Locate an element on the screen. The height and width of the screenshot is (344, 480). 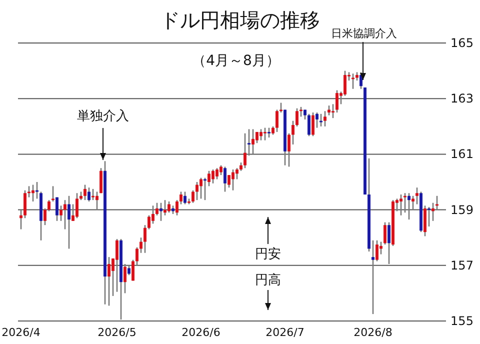
annotation: 円安 is located at coordinates (268, 254).